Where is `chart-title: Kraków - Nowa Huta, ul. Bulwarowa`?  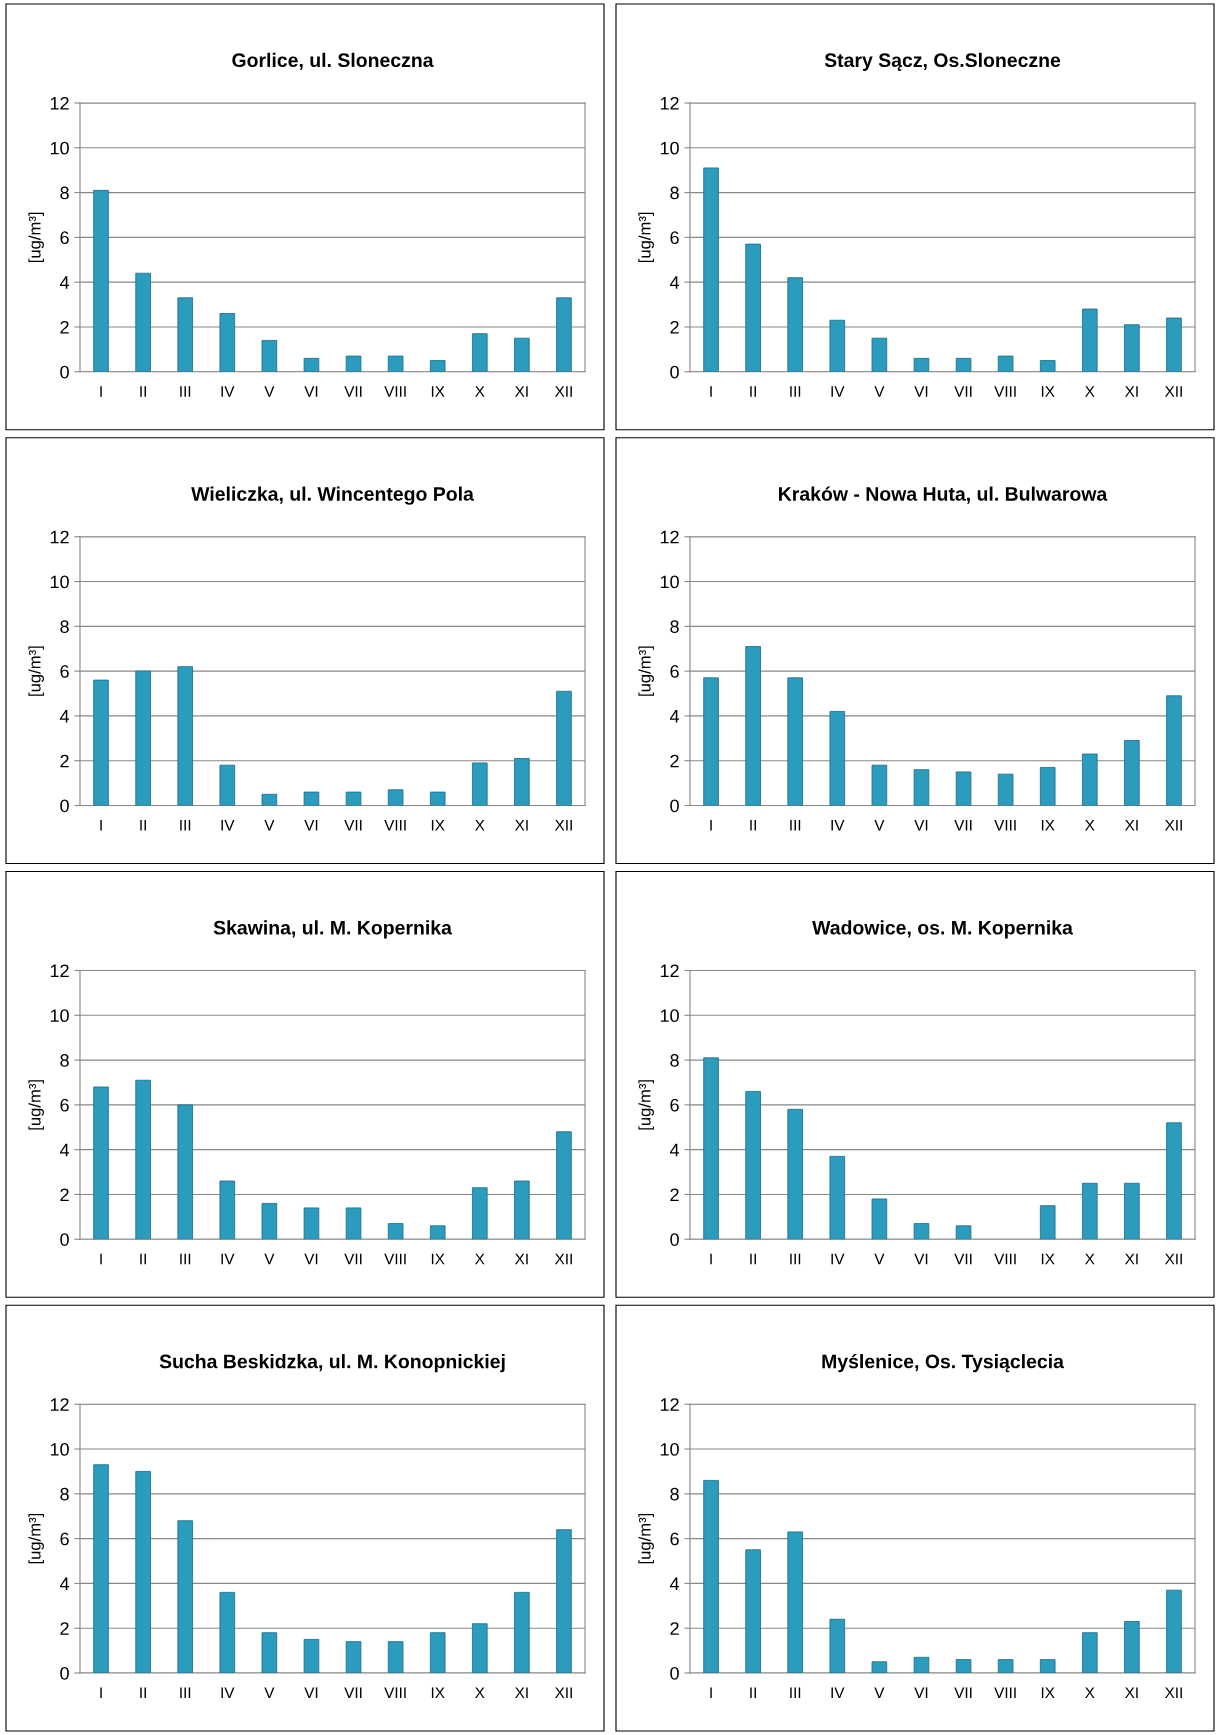
chart-title: Kraków - Nowa Huta, ul. Bulwarowa is located at coordinates (943, 495).